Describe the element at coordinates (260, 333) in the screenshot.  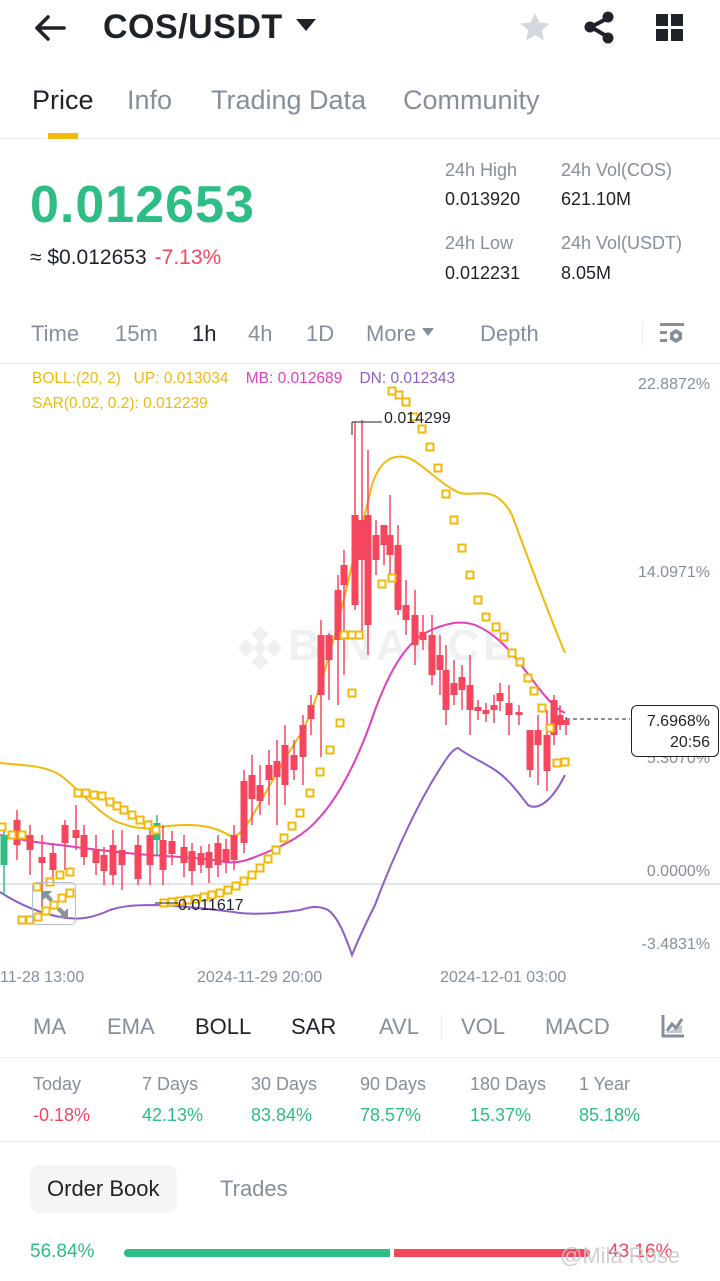
I see `interval-4h: 4h` at that location.